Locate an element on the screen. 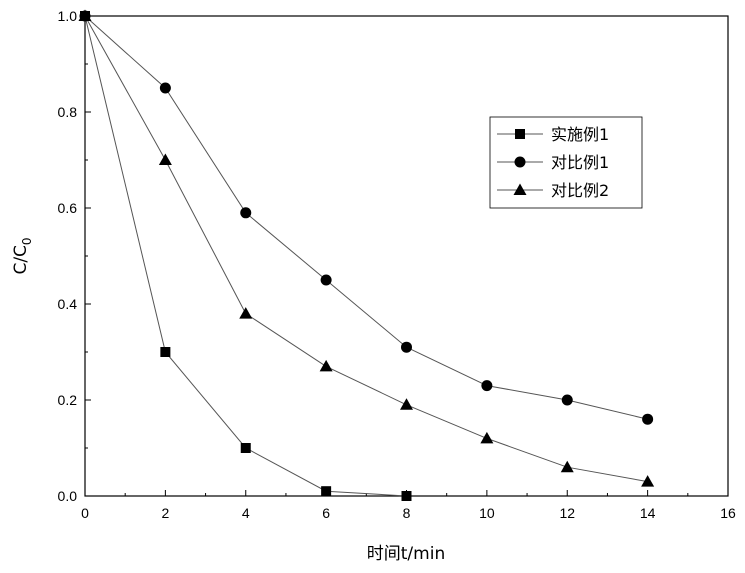 This screenshot has width=745, height=573. y-tick-label: 0.4 is located at coordinates (68, 304).